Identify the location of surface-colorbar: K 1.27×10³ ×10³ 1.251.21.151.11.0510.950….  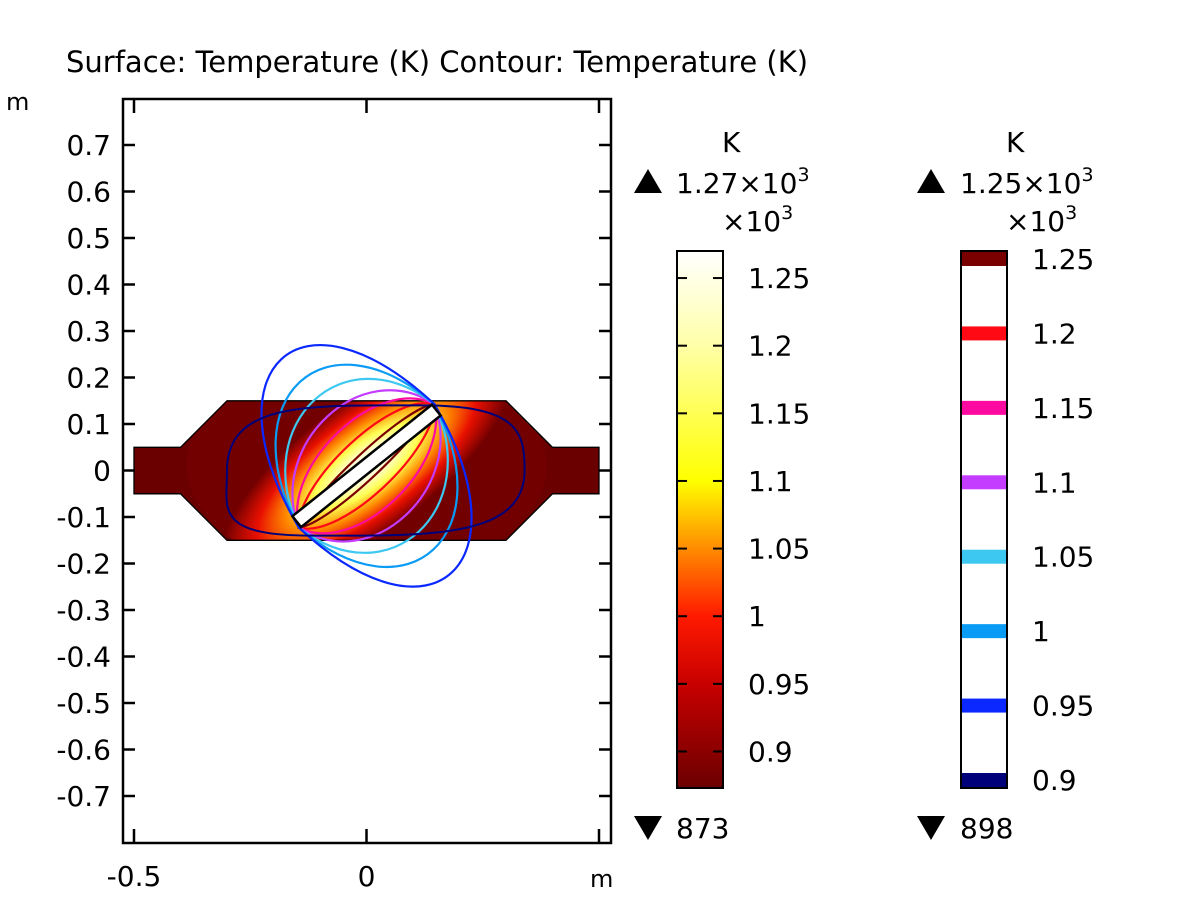
(722, 485).